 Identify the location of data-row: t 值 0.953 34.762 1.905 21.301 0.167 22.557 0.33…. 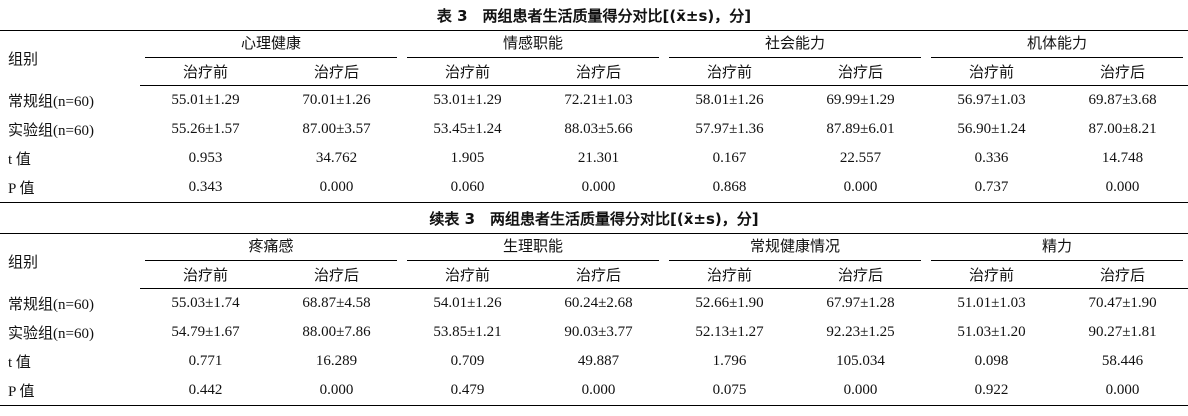
(594, 158).